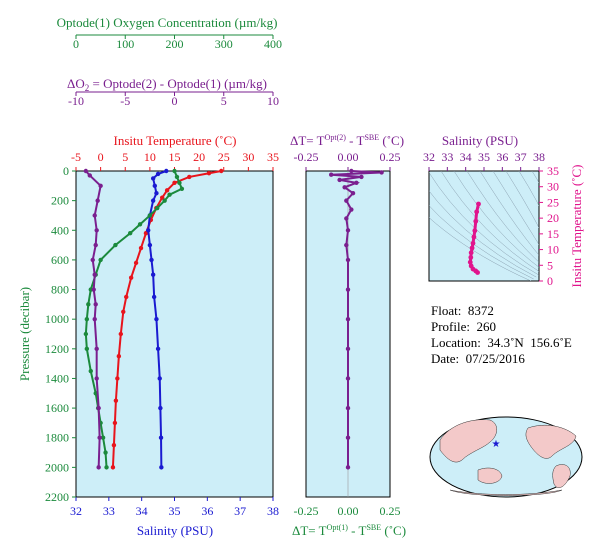 This screenshot has height=554, width=608. I want to click on temperature-tick-label: 20, so click(199, 157).